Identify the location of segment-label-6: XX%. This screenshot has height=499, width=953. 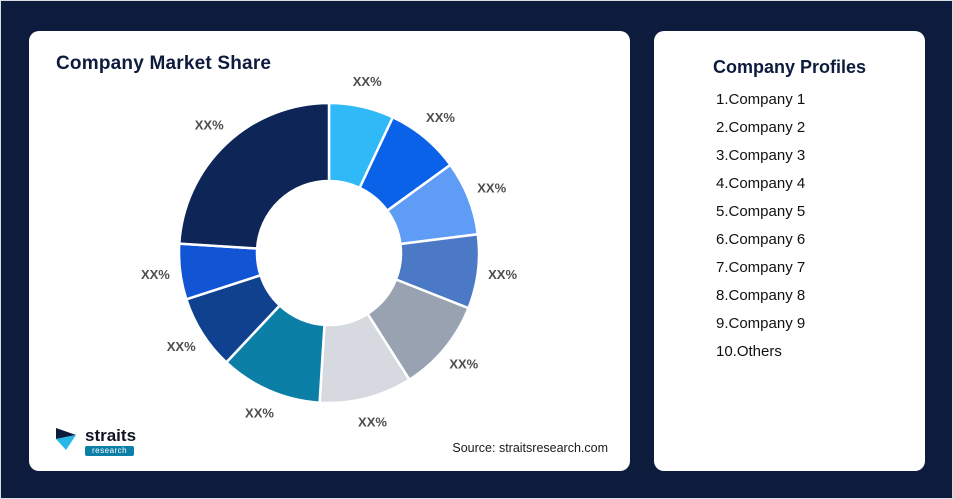
(372, 422).